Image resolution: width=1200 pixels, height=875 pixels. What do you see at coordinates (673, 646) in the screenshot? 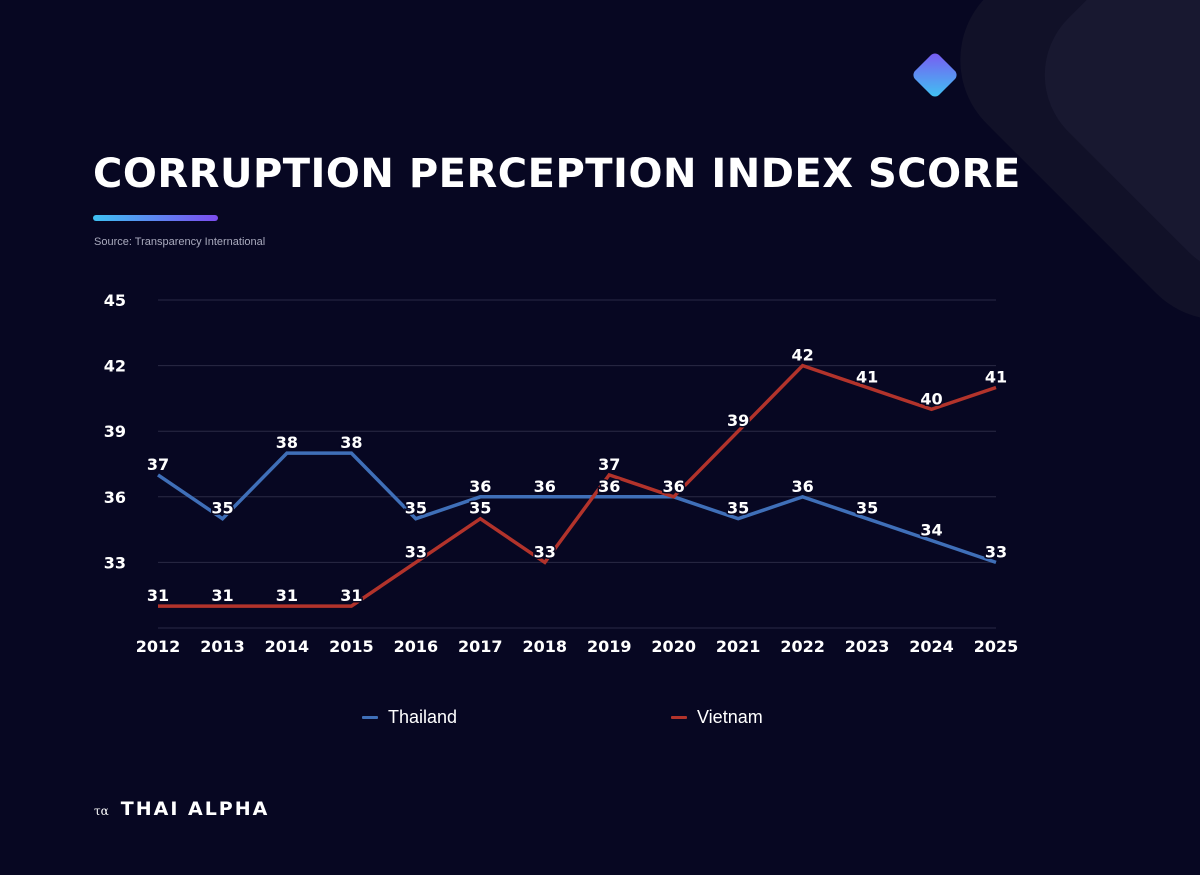
I see `x-tick-label: 2020` at bounding box center [673, 646].